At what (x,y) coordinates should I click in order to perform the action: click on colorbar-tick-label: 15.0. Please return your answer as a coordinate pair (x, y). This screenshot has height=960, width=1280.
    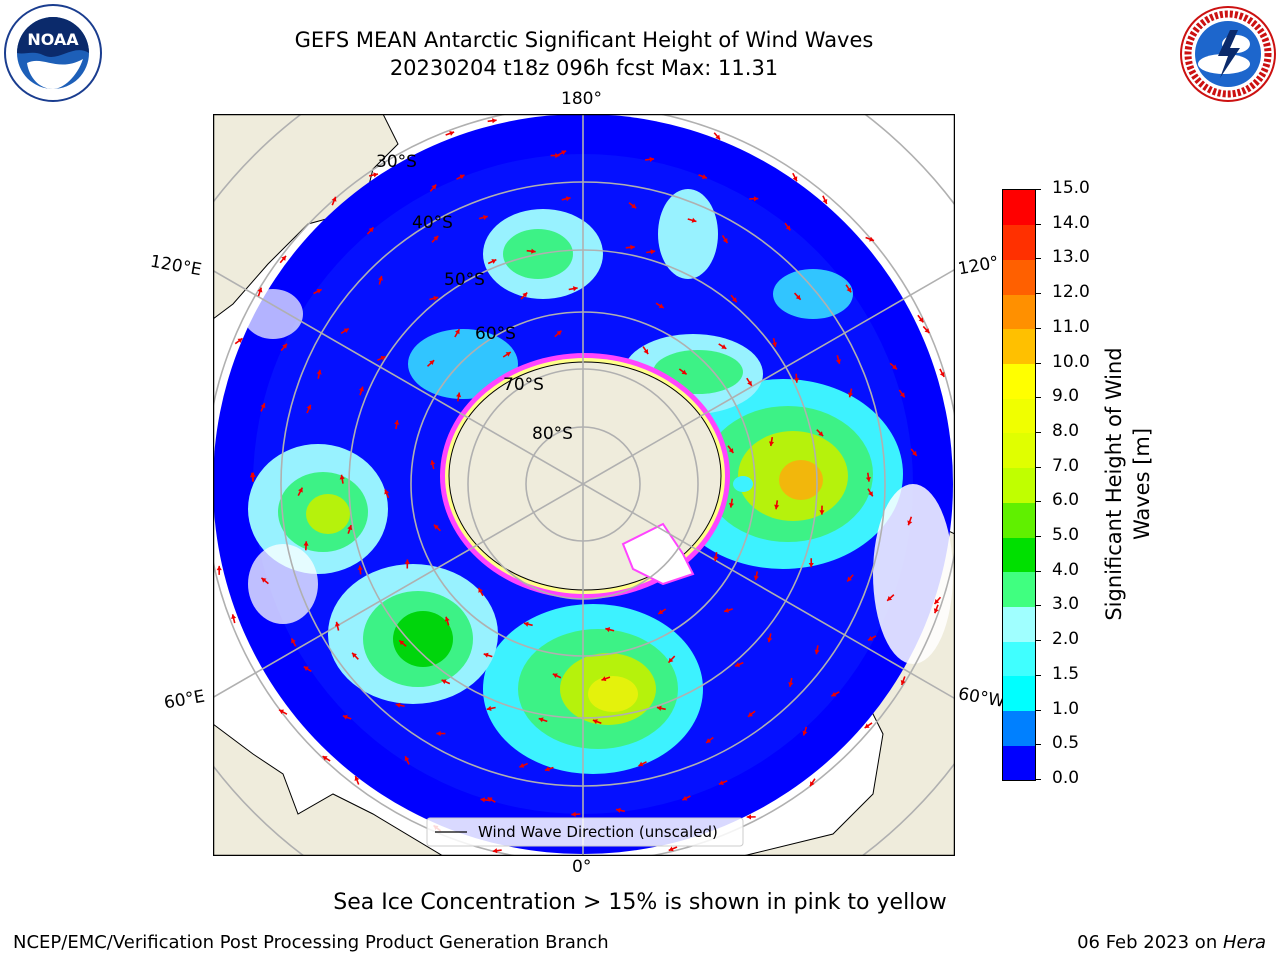
    Looking at the image, I should click on (1071, 188).